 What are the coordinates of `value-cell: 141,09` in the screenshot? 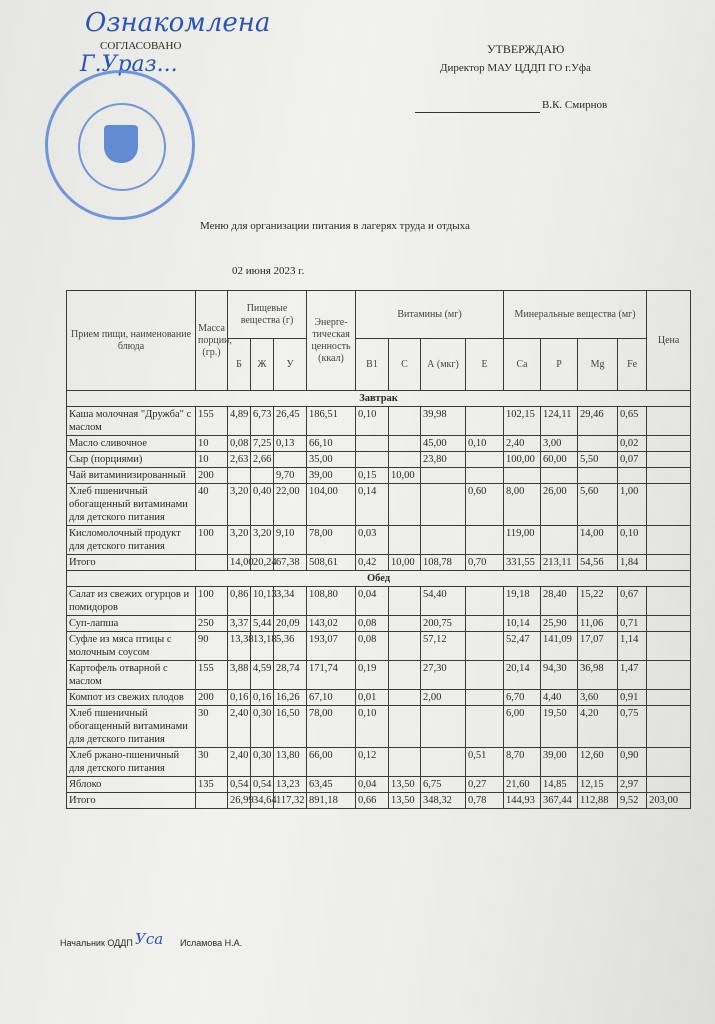 It's located at (559, 646).